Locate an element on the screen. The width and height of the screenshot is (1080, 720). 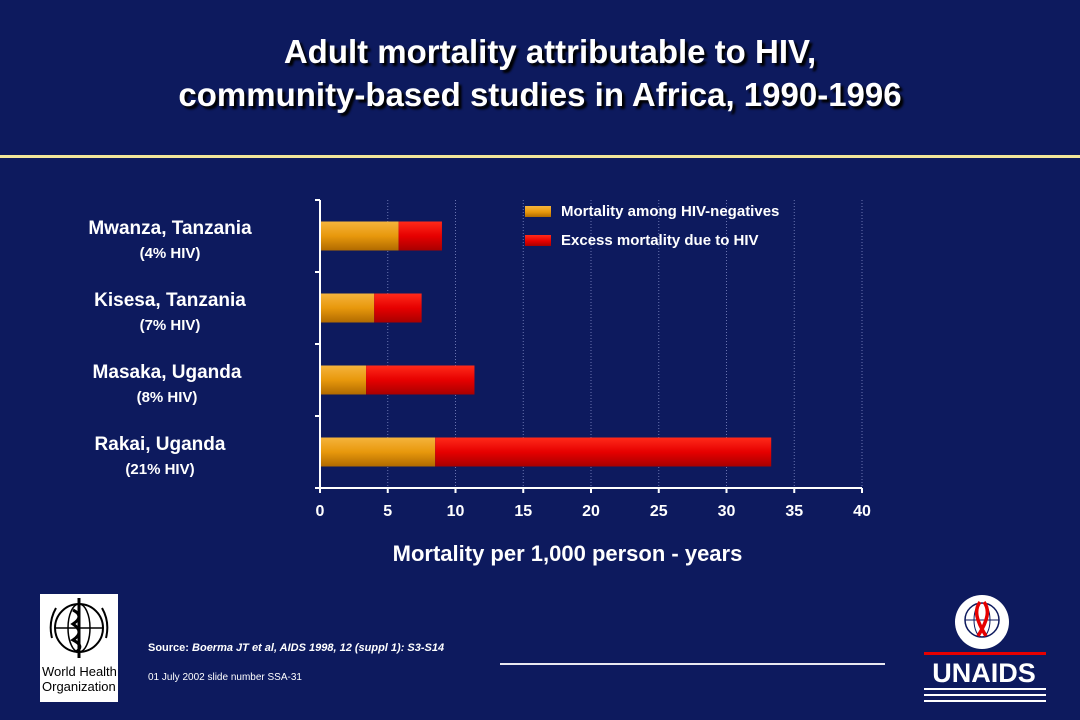
unaids-logo: UNAIDS is located at coordinates (985, 648).